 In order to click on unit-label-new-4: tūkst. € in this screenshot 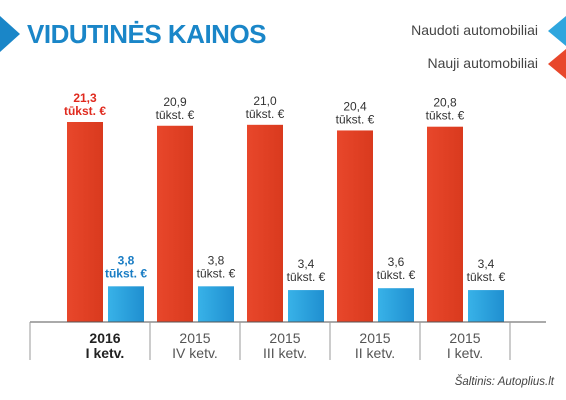, I will do `click(445, 116)`.